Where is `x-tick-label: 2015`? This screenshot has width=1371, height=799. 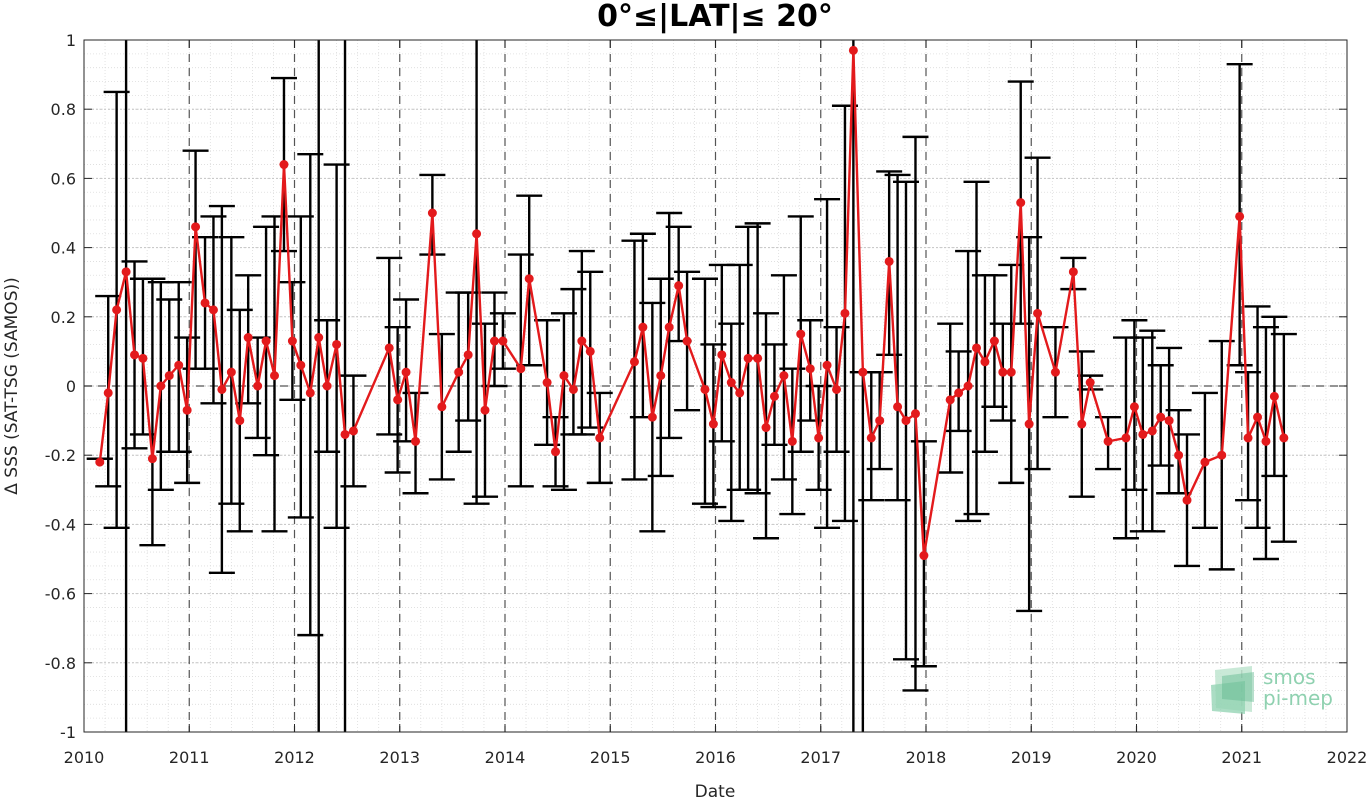
x-tick-label: 2015 is located at coordinates (610, 757).